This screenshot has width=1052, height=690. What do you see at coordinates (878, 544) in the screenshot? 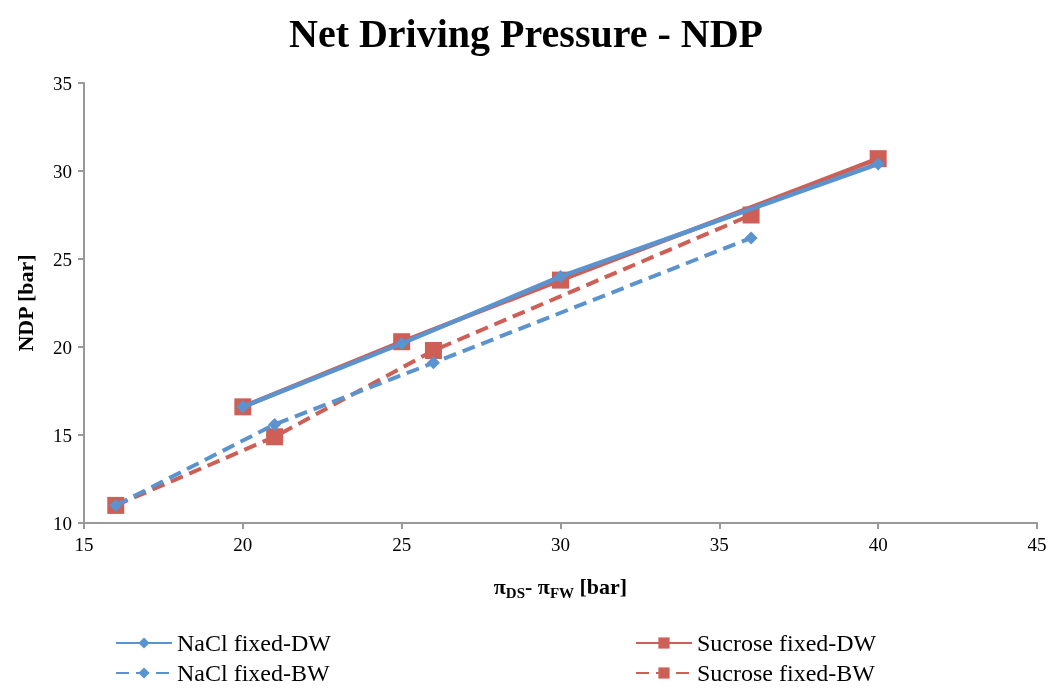
I see `x-tick-label: 40` at bounding box center [878, 544].